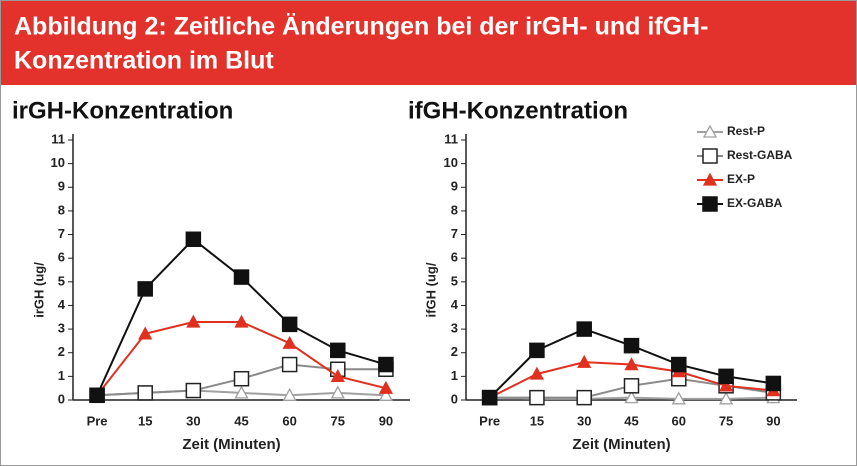 This screenshot has height=466, width=857. I want to click on y-axis-label: irGH (ug/, so click(38, 290).